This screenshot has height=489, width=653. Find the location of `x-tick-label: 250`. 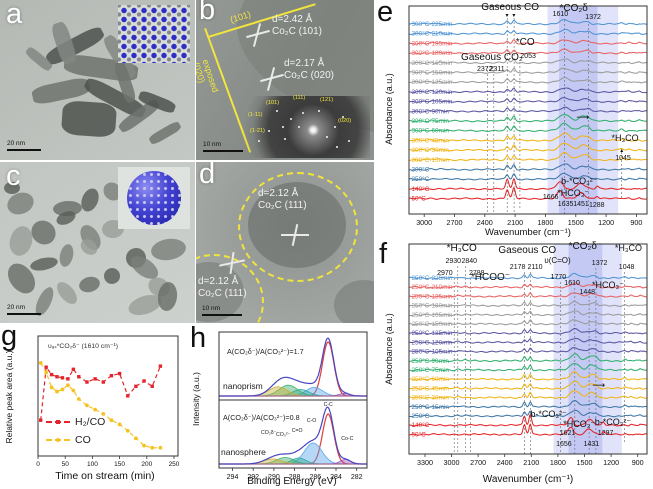

x-tick-label: 250 is located at coordinates (174, 464).